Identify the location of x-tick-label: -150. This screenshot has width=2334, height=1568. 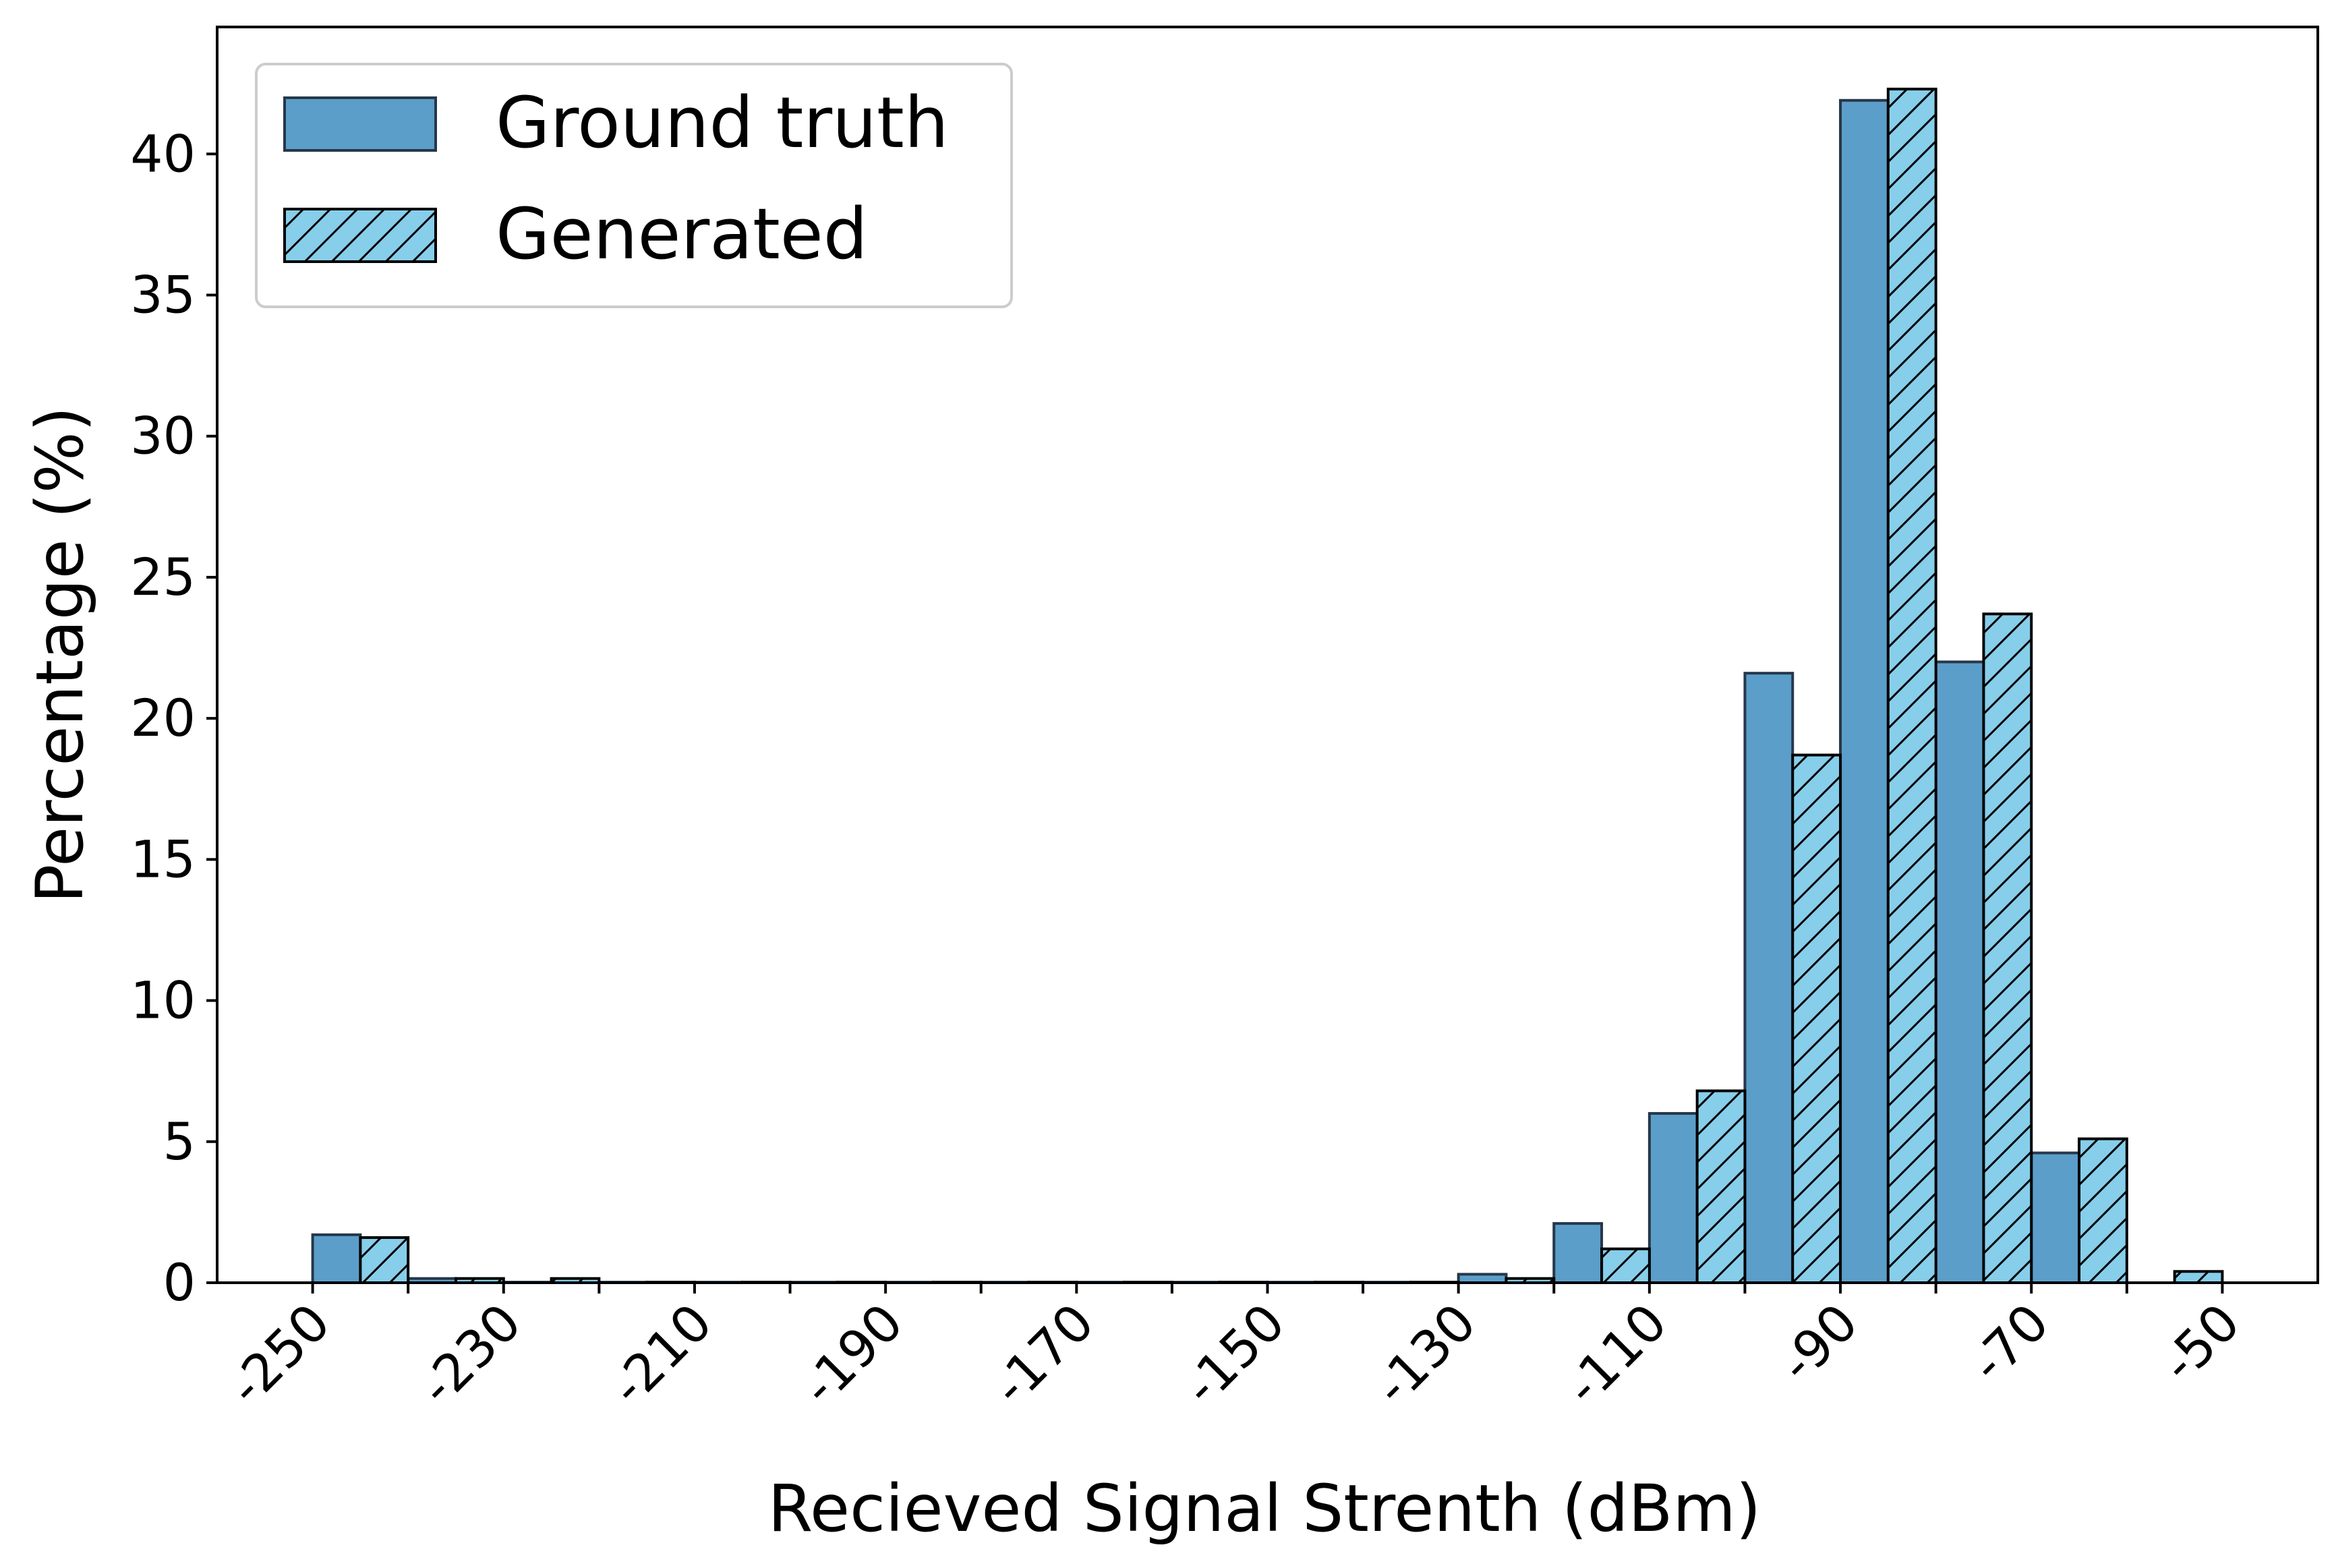
(1233, 1354).